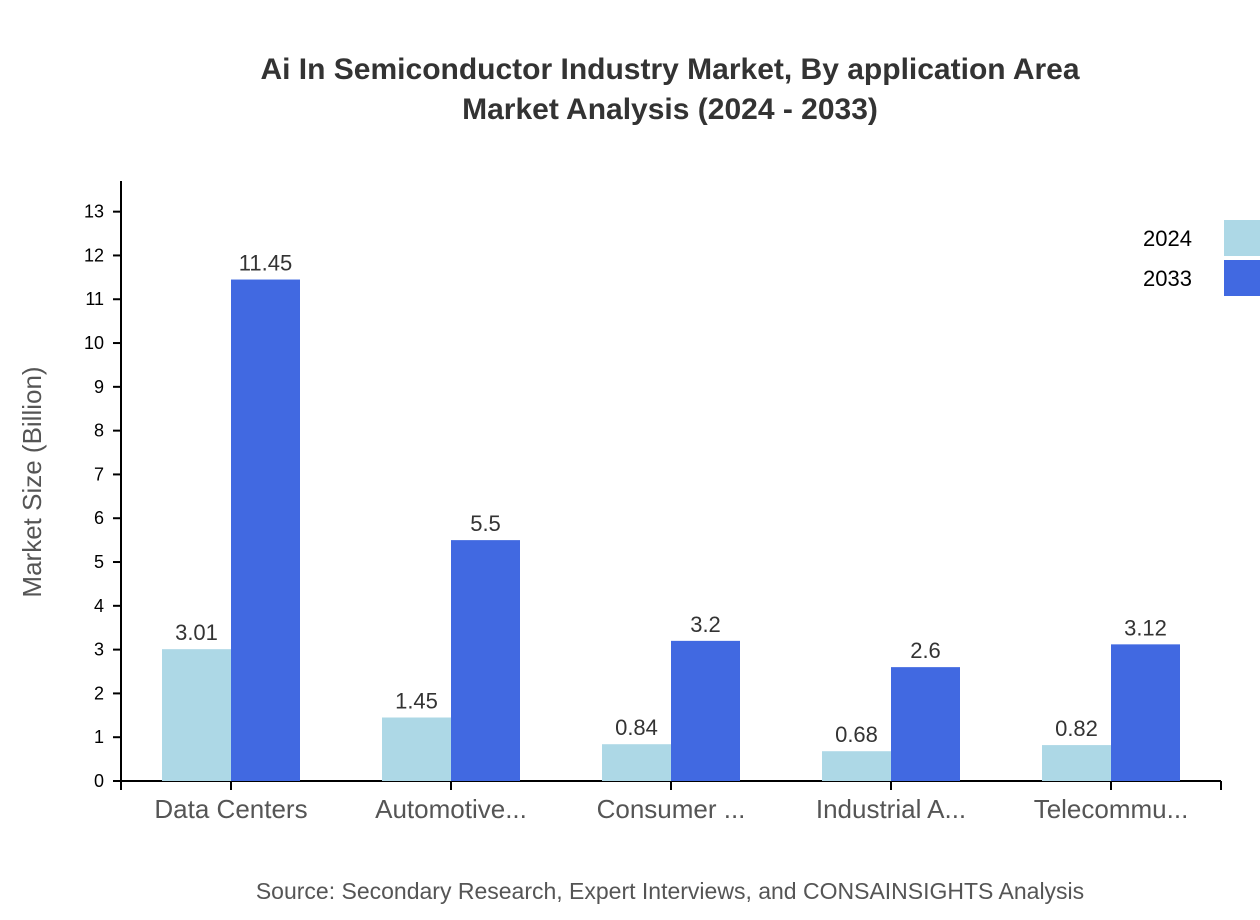 This screenshot has height=920, width=1260. I want to click on y-tick-label: 5, so click(99, 562).